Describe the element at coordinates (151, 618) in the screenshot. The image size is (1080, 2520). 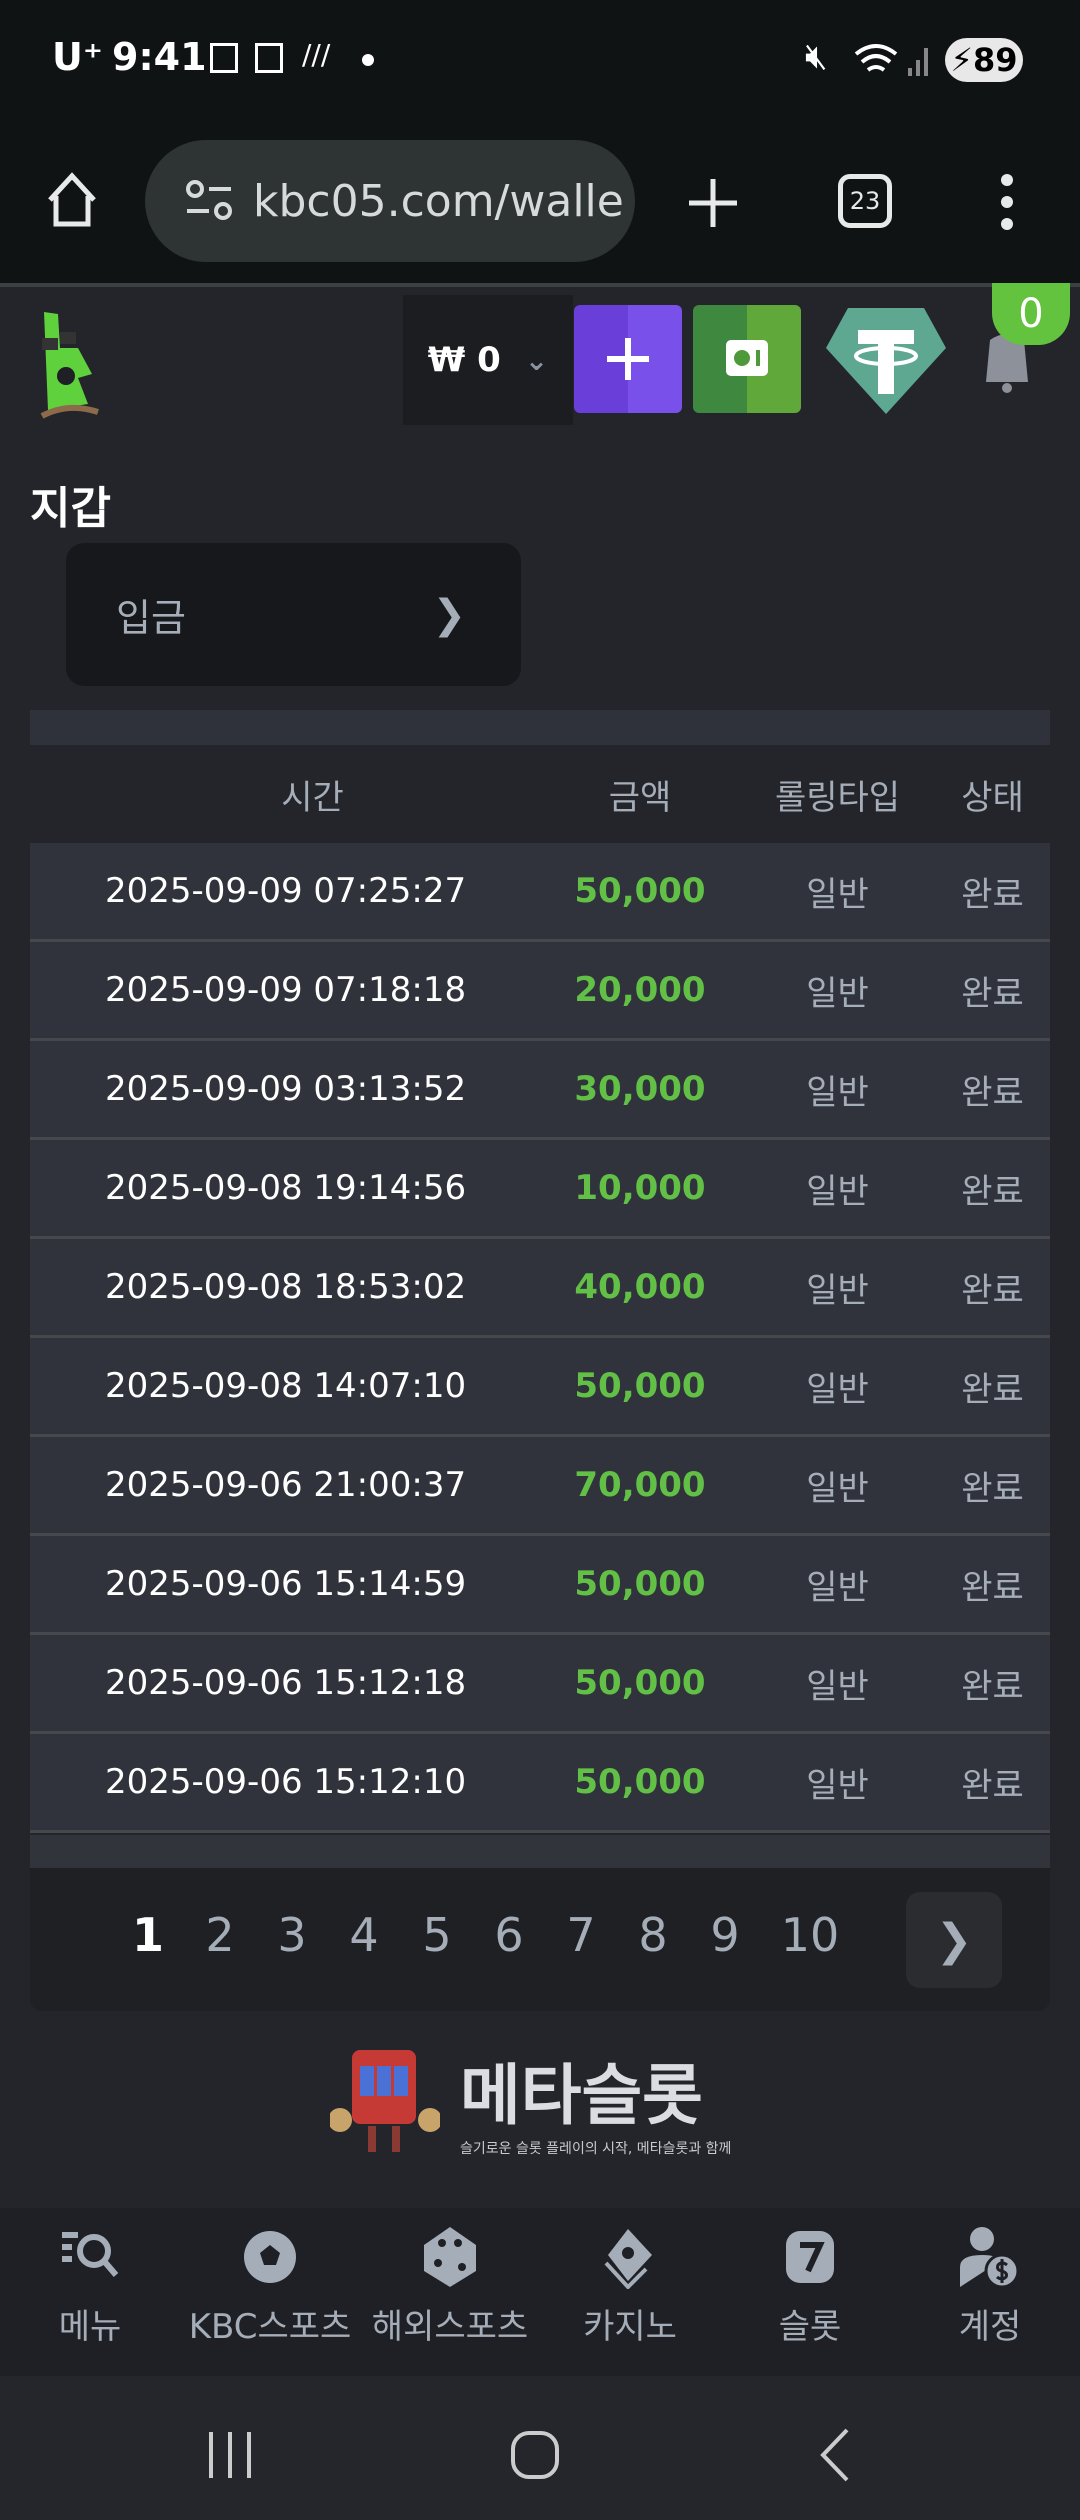
I see `deposit-label: 입금` at that location.